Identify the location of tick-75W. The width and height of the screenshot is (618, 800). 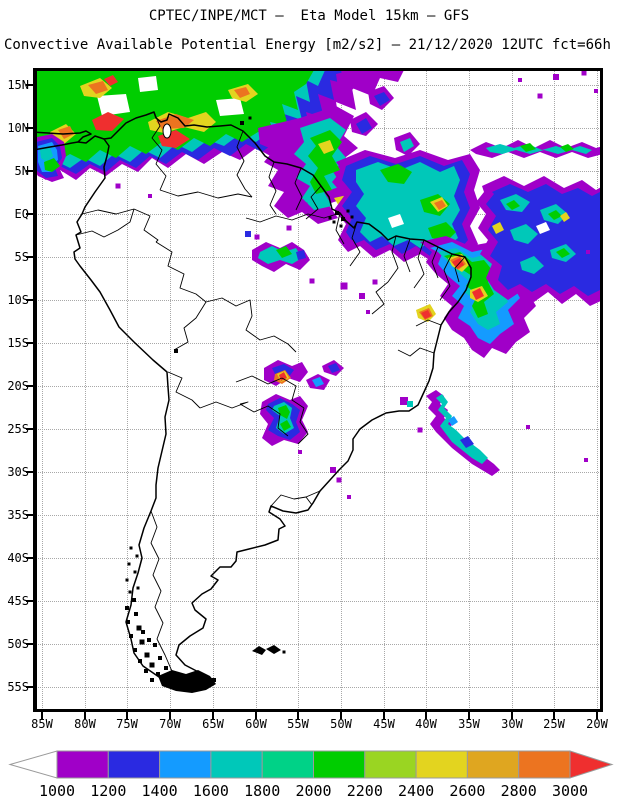
(127, 715).